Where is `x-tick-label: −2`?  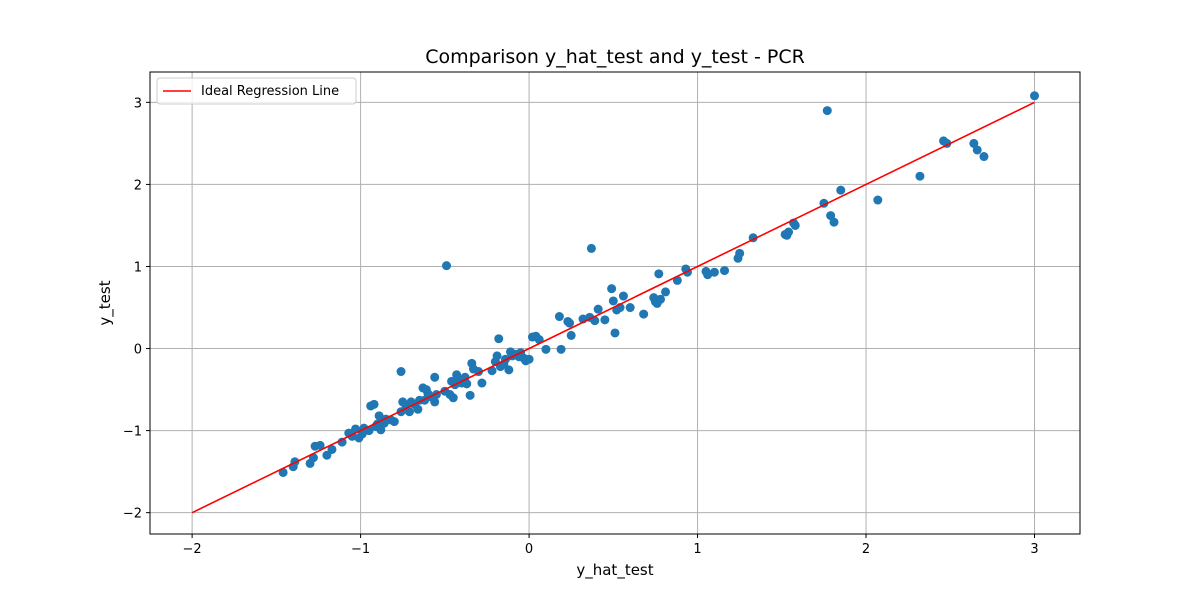 x-tick-label: −2 is located at coordinates (192, 549).